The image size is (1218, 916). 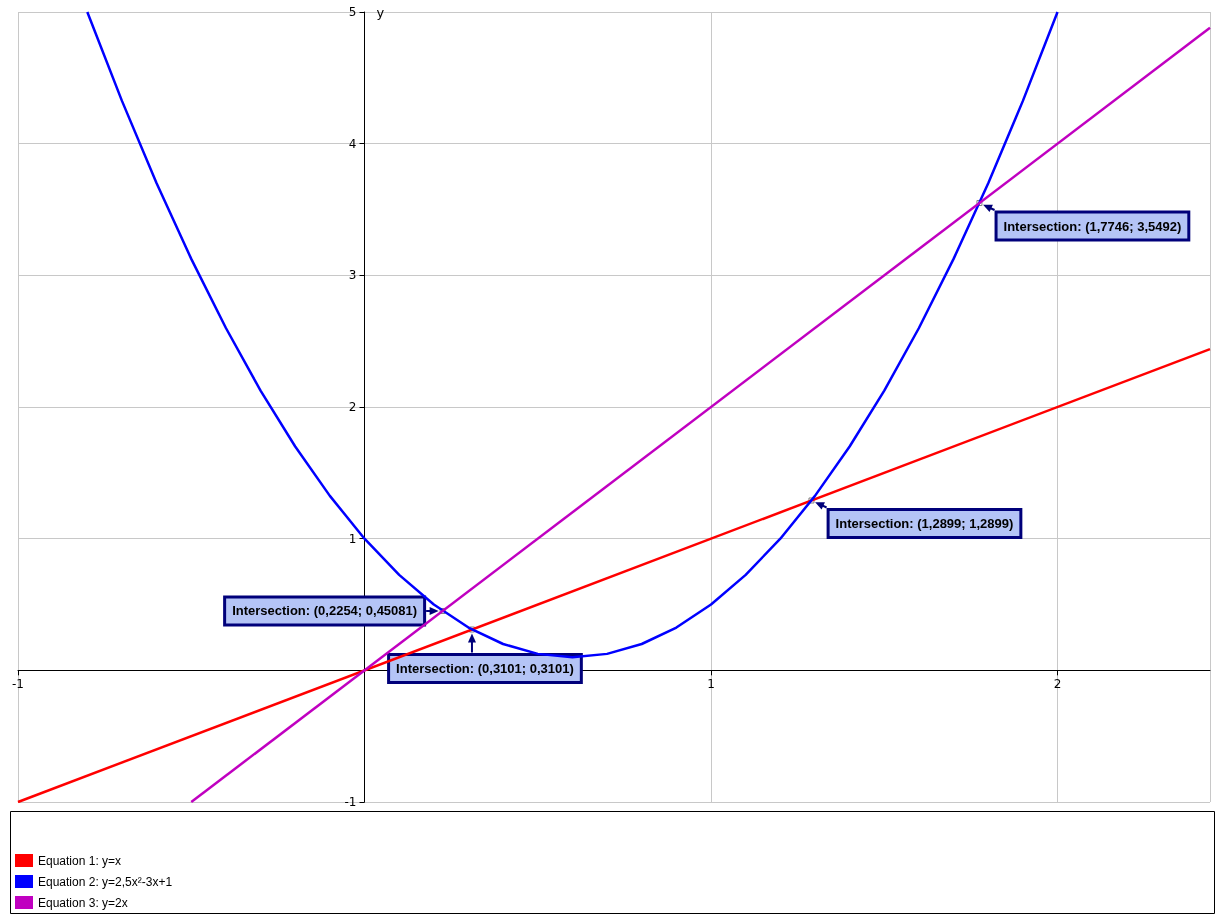 What do you see at coordinates (18, 684) in the screenshot?
I see `x-tick-label: -1` at bounding box center [18, 684].